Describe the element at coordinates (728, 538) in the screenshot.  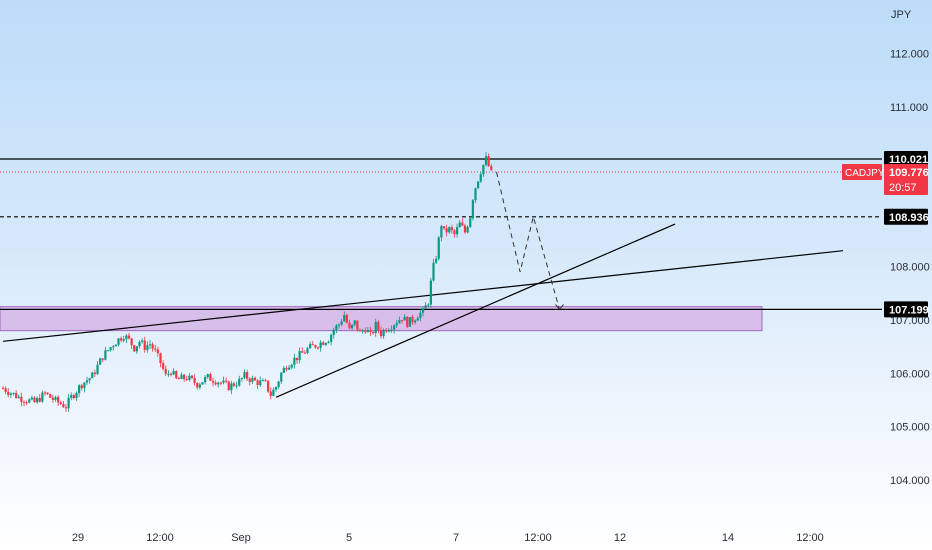
I see `x-tick-label: 14` at that location.